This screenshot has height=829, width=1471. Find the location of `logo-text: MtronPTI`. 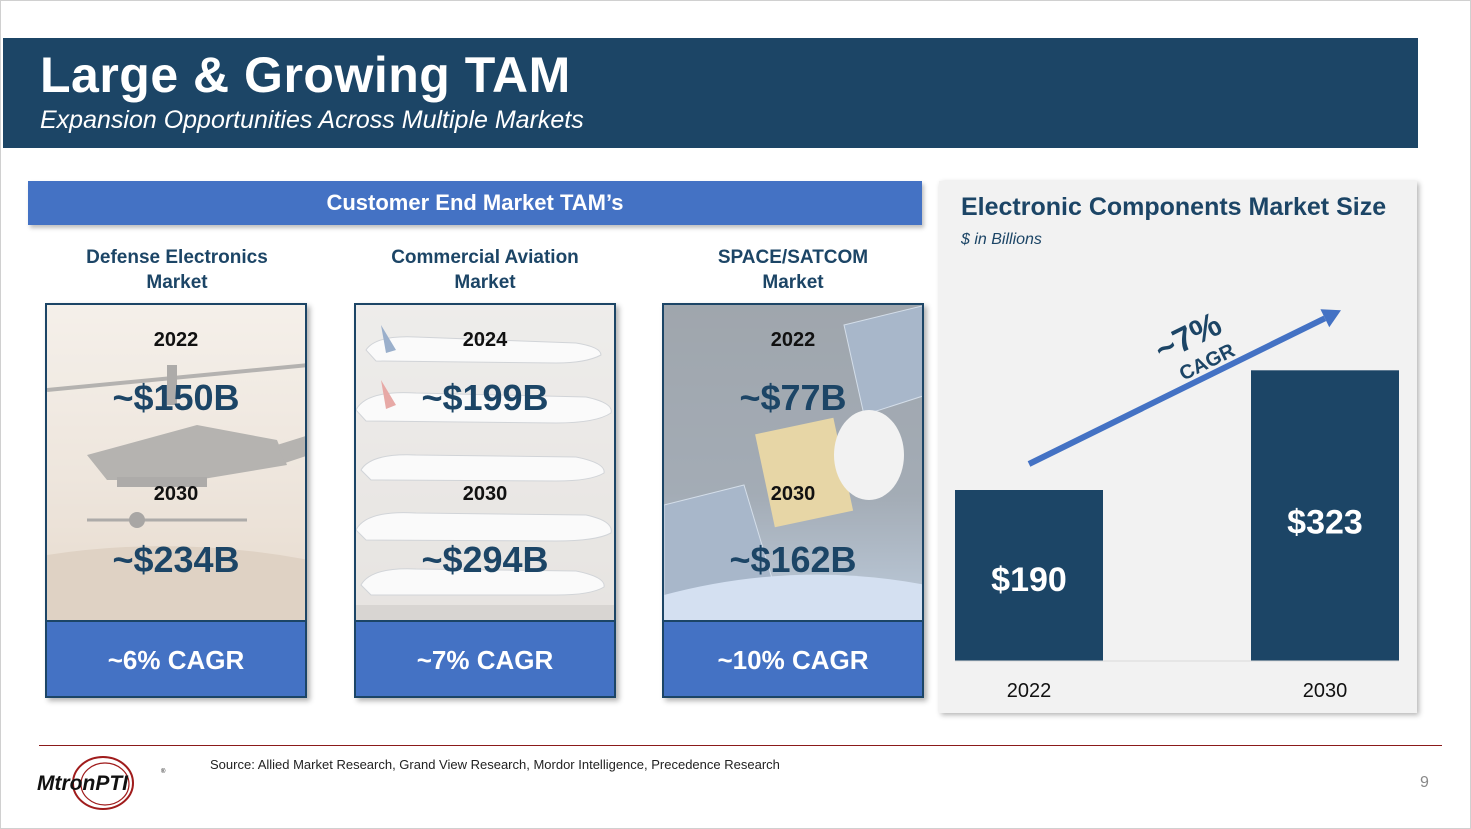

logo-text: MtronPTI is located at coordinates (83, 783).